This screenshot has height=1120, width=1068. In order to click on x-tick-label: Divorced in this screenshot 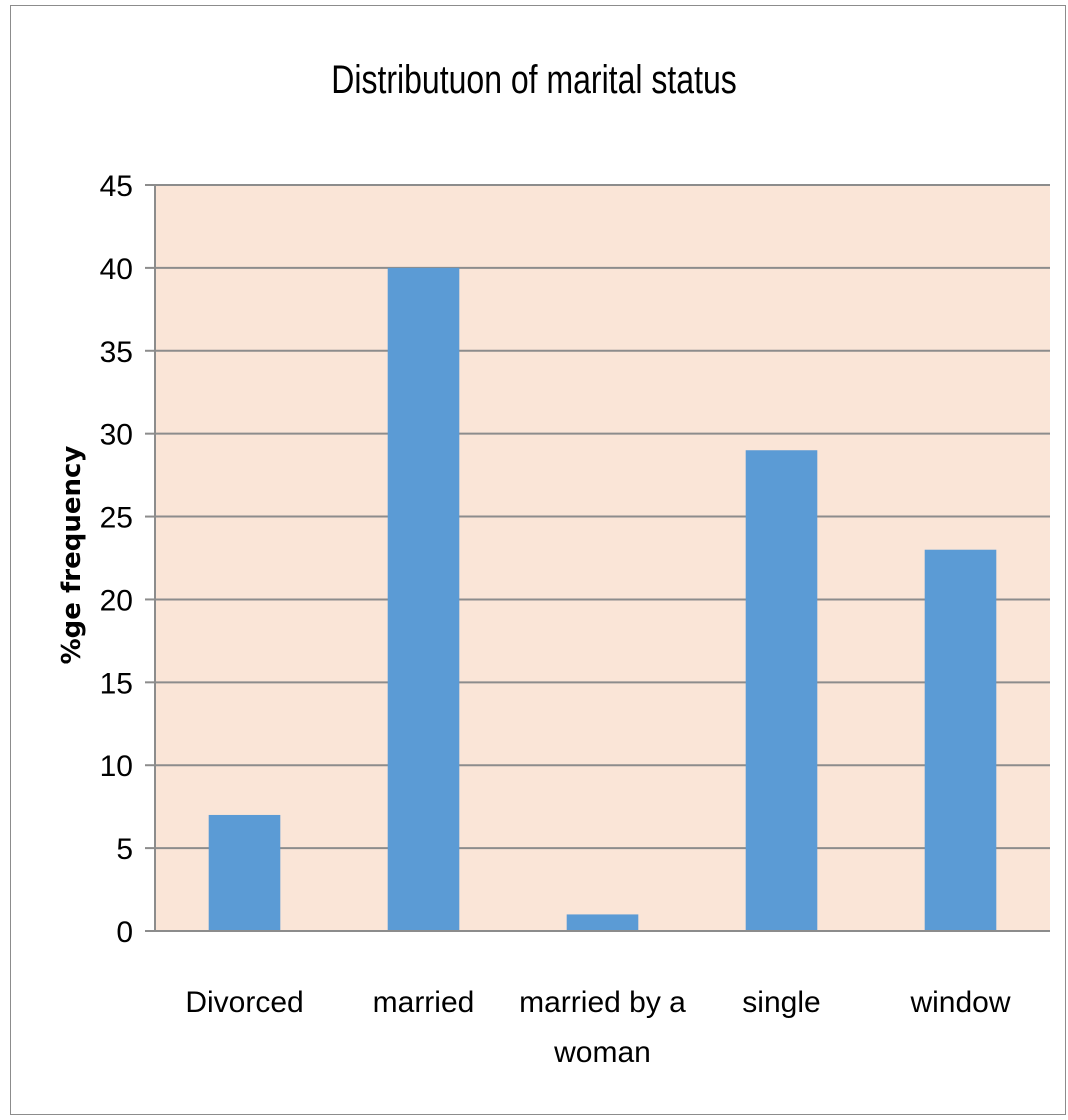, I will do `click(244, 1002)`.